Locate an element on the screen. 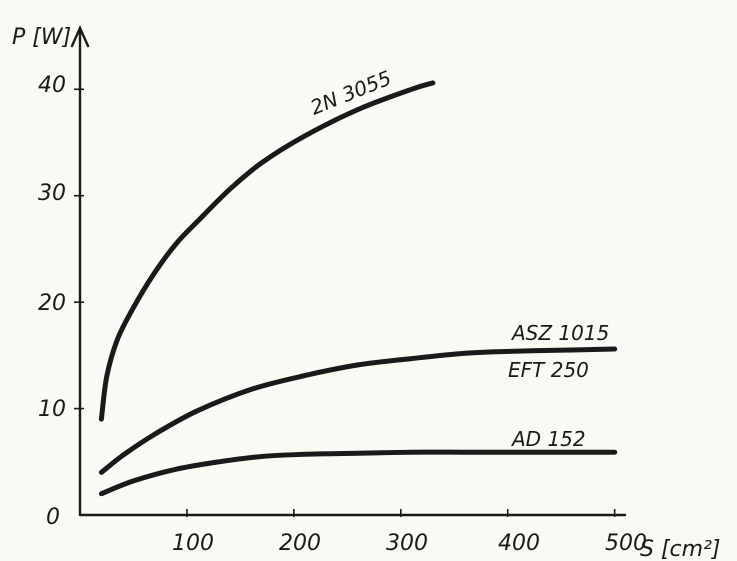 Image resolution: width=737 pixels, height=561 pixels. x-tick-label-300: 300 is located at coordinates (407, 543).